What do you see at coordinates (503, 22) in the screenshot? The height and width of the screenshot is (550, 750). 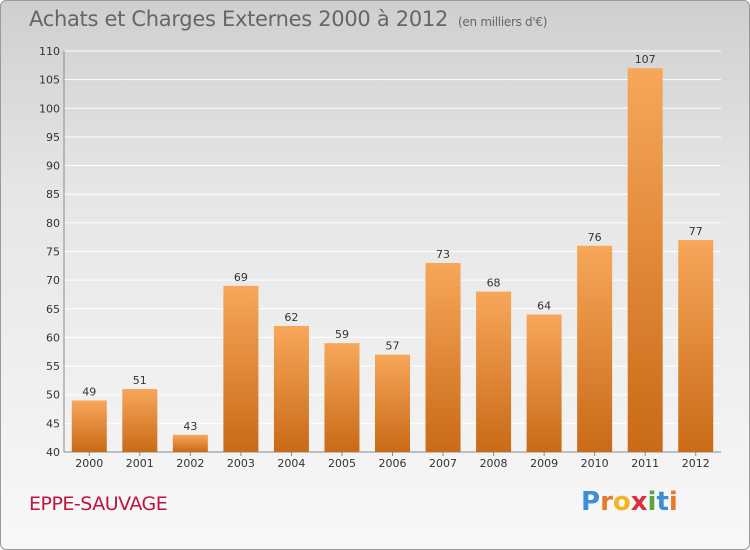 I see `chart-subtitle: (en milliers d'€)` at bounding box center [503, 22].